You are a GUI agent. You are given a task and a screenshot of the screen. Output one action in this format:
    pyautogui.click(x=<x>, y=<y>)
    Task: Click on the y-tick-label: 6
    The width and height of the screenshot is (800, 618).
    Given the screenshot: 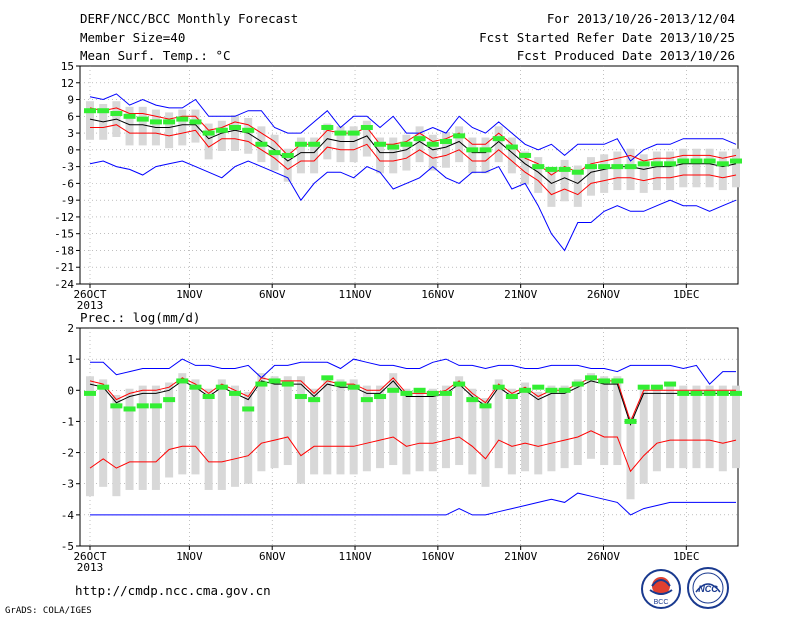 What is the action you would take?
    pyautogui.click(x=70, y=116)
    